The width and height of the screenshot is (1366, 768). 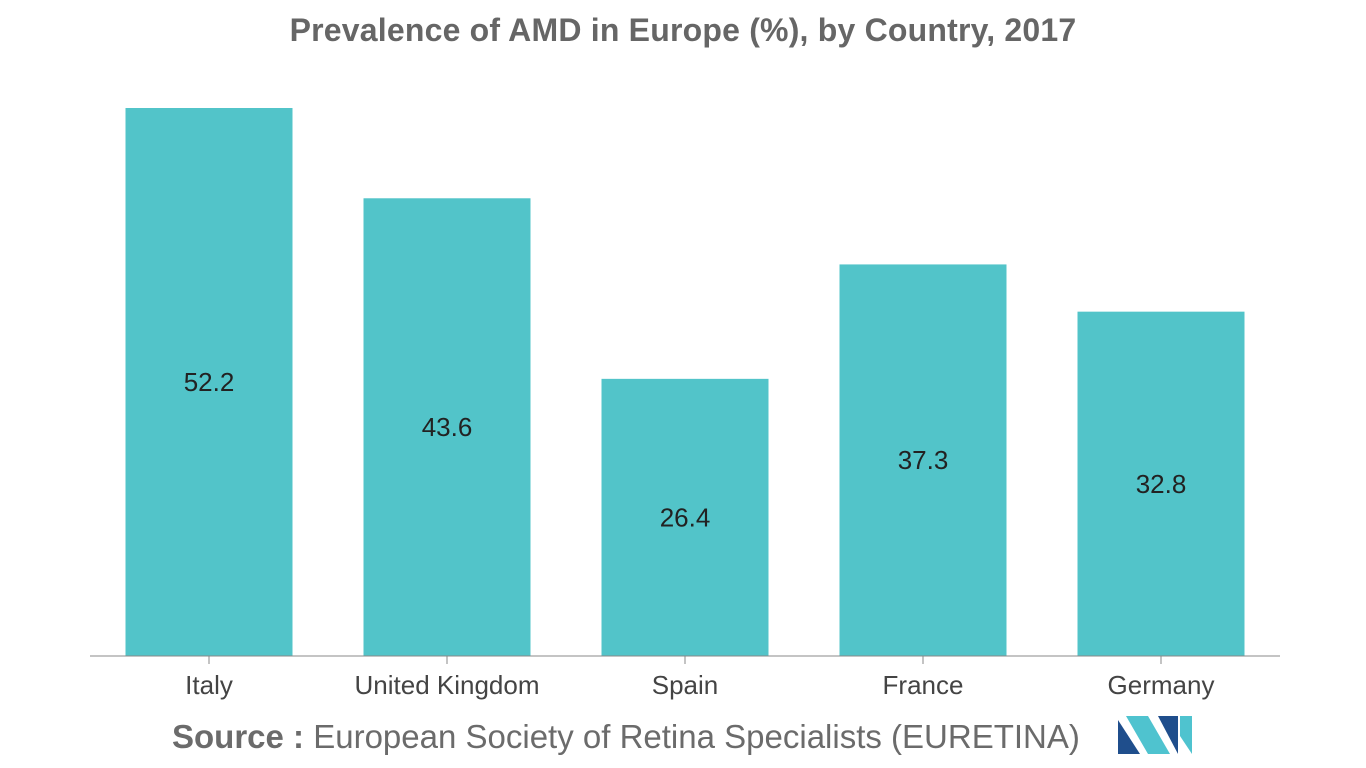 I want to click on data-label: 37.3, so click(x=923, y=460).